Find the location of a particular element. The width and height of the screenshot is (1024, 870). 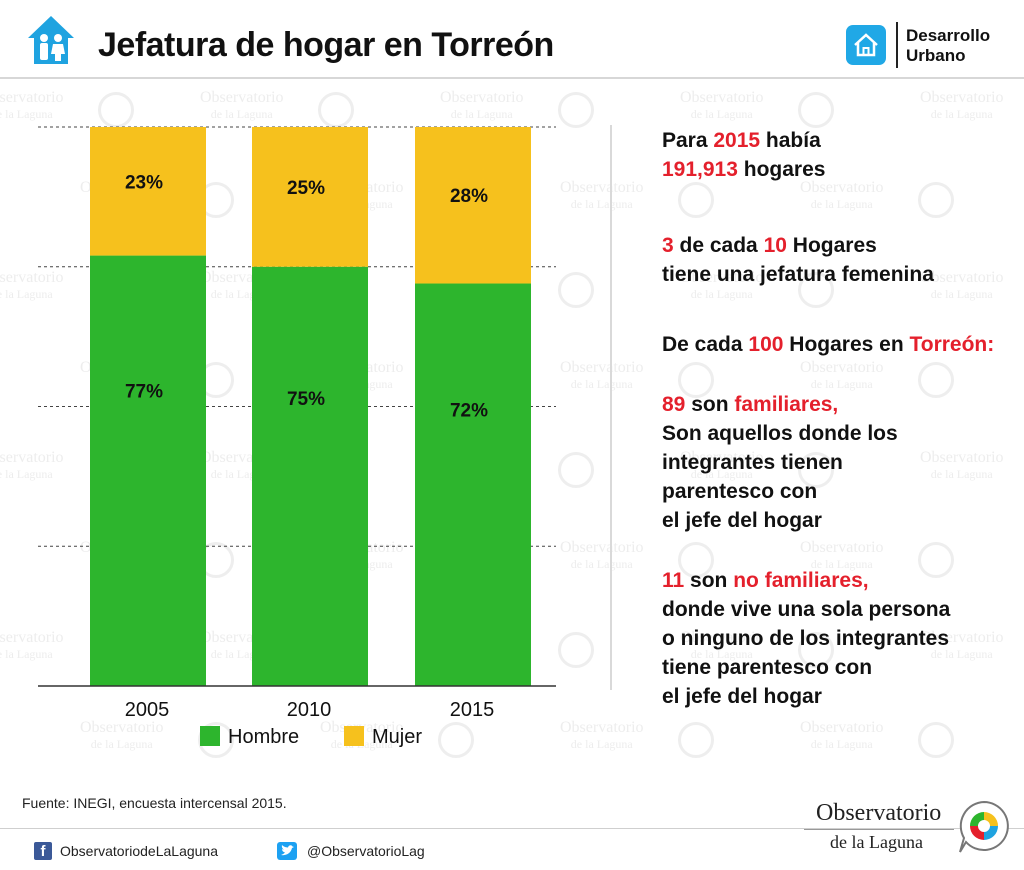

bar-hombre-2005 is located at coordinates (148, 470).